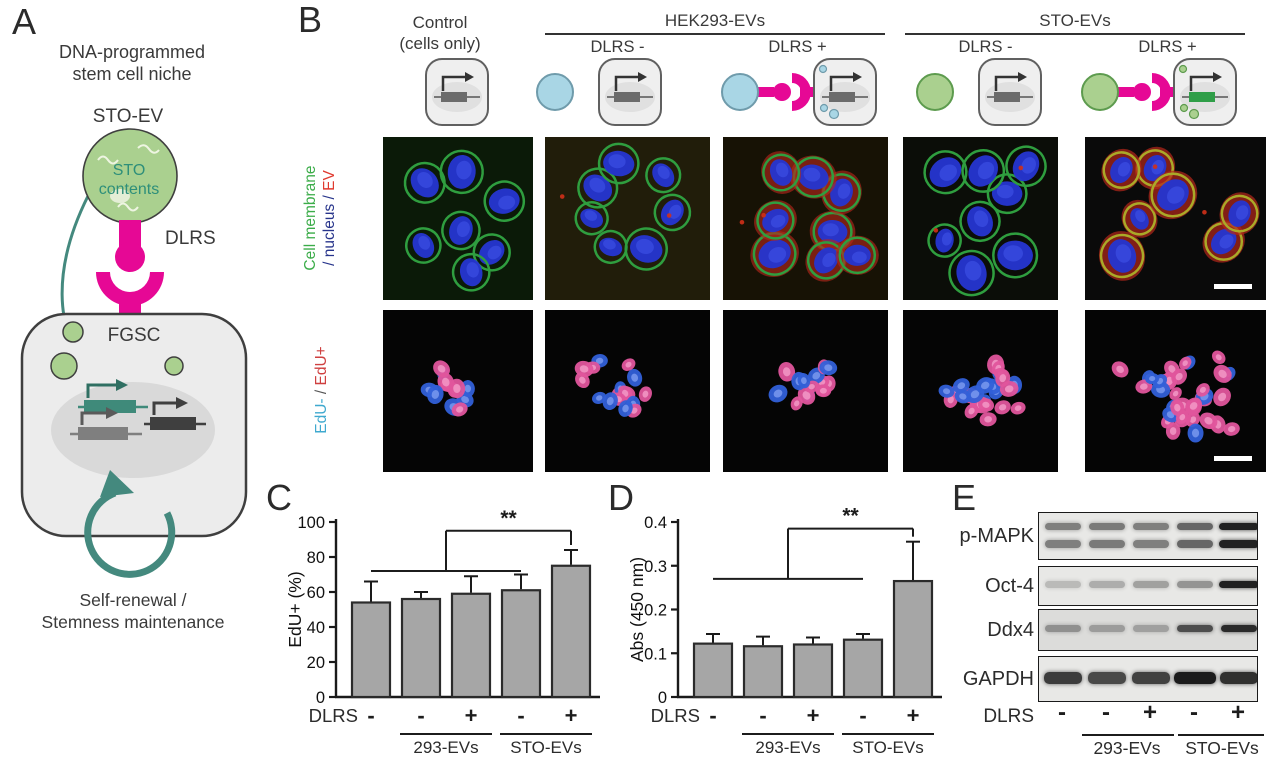 Image resolution: width=1268 pixels, height=765 pixels. Describe the element at coordinates (1009, 586) in the screenshot. I see `blot-label-oct4: Oct-4` at that location.